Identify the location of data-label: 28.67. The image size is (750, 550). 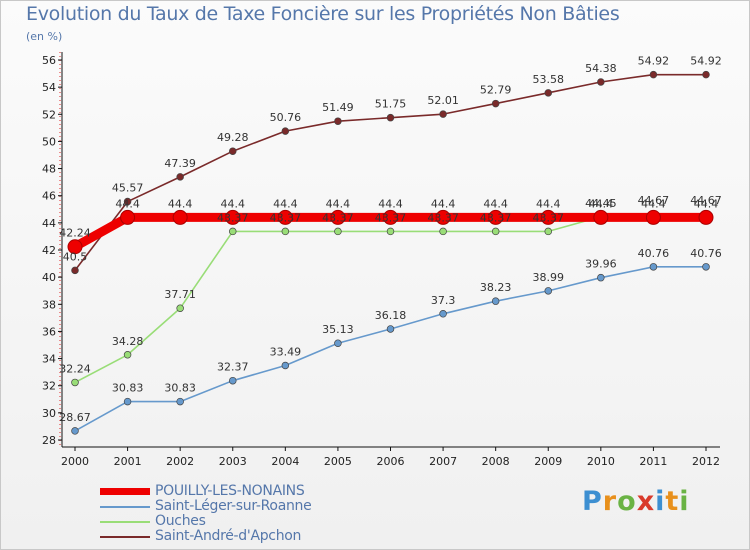
(75, 417).